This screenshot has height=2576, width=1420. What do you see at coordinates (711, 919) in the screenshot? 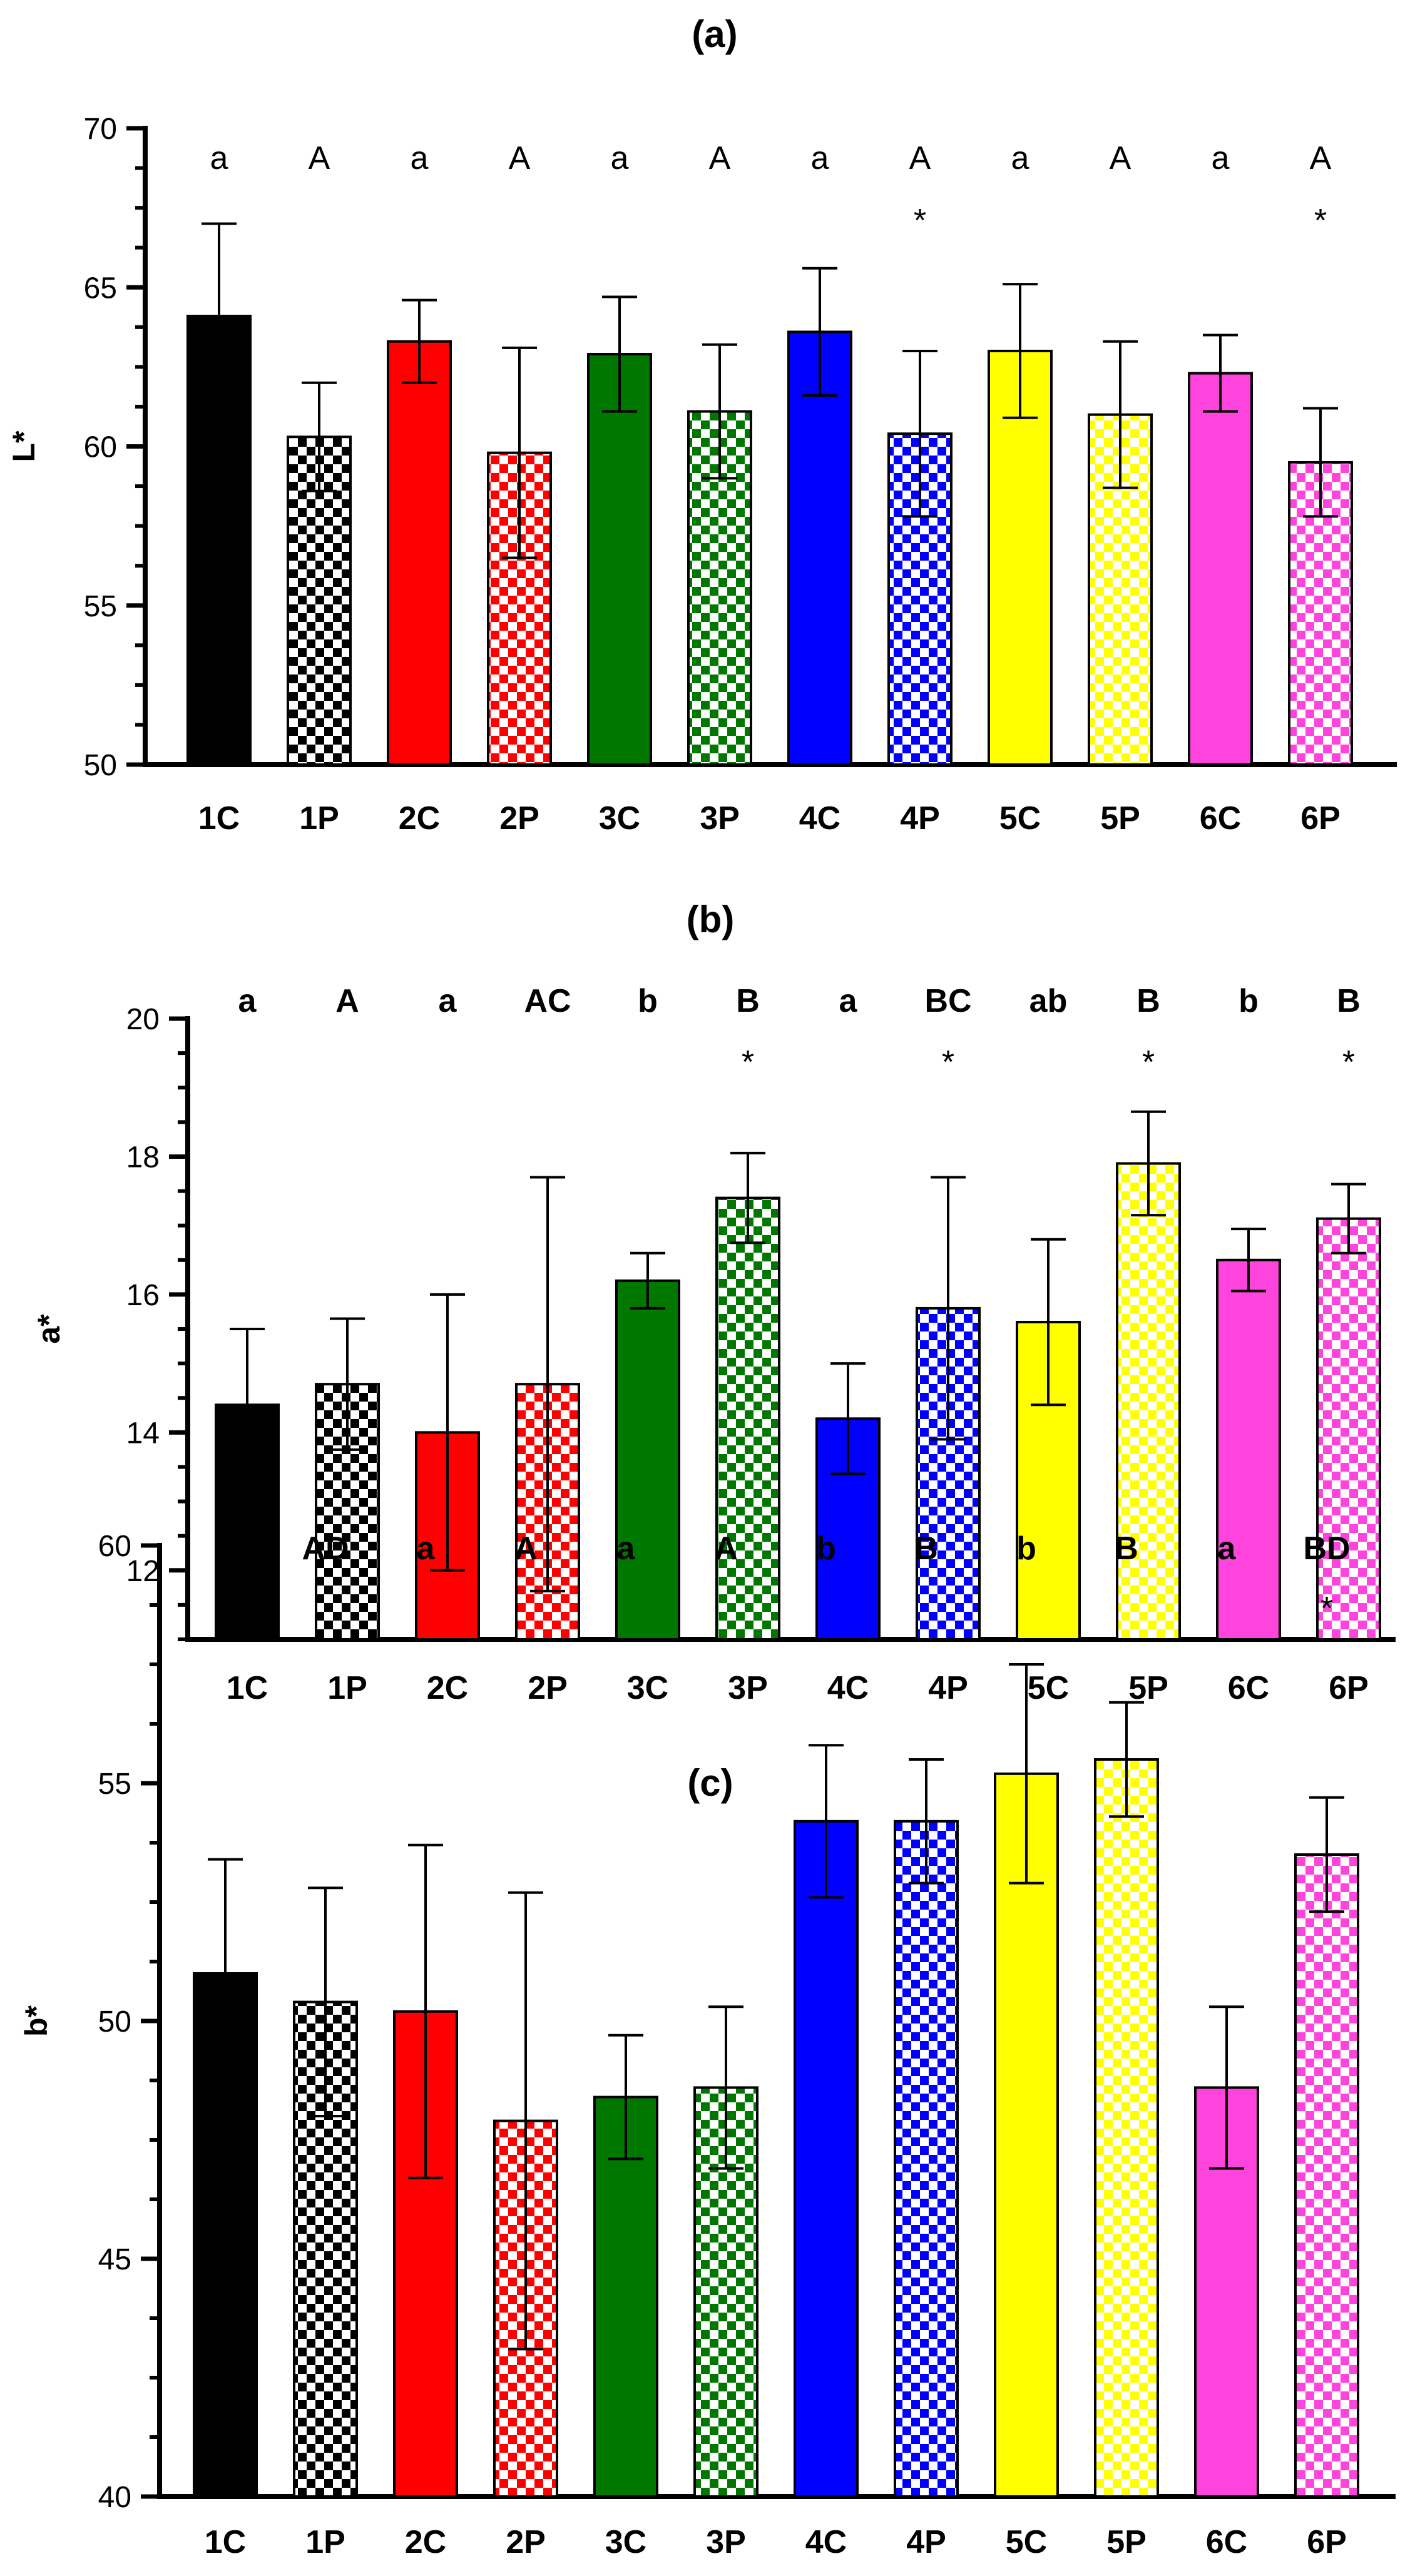
I see `panel-b-title: (b)` at bounding box center [711, 919].